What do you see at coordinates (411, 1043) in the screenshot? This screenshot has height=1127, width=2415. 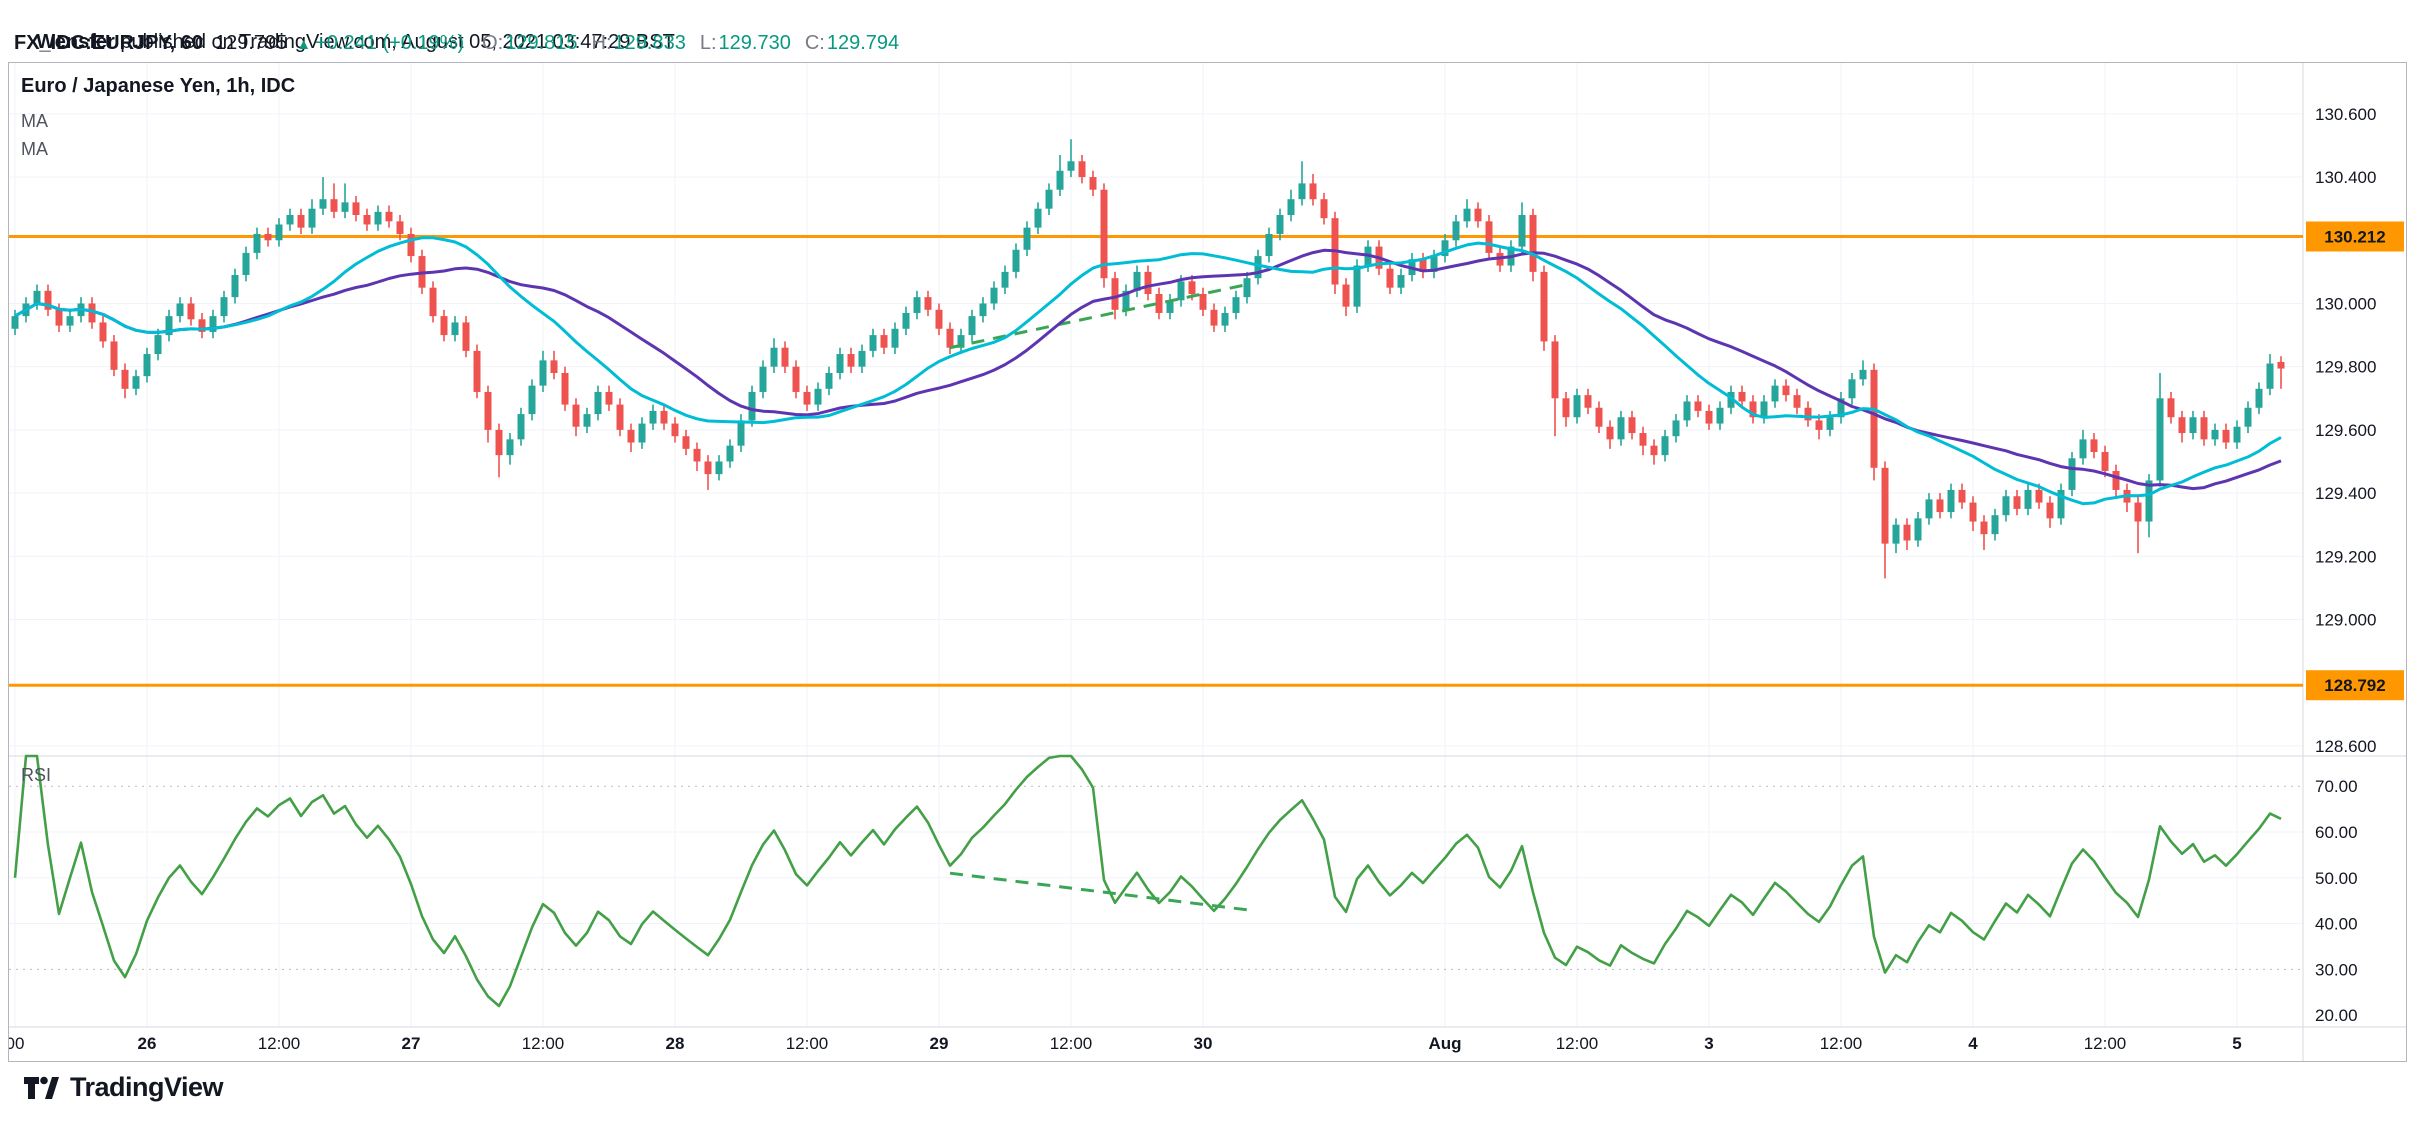 I see `svg-text: 27` at bounding box center [411, 1043].